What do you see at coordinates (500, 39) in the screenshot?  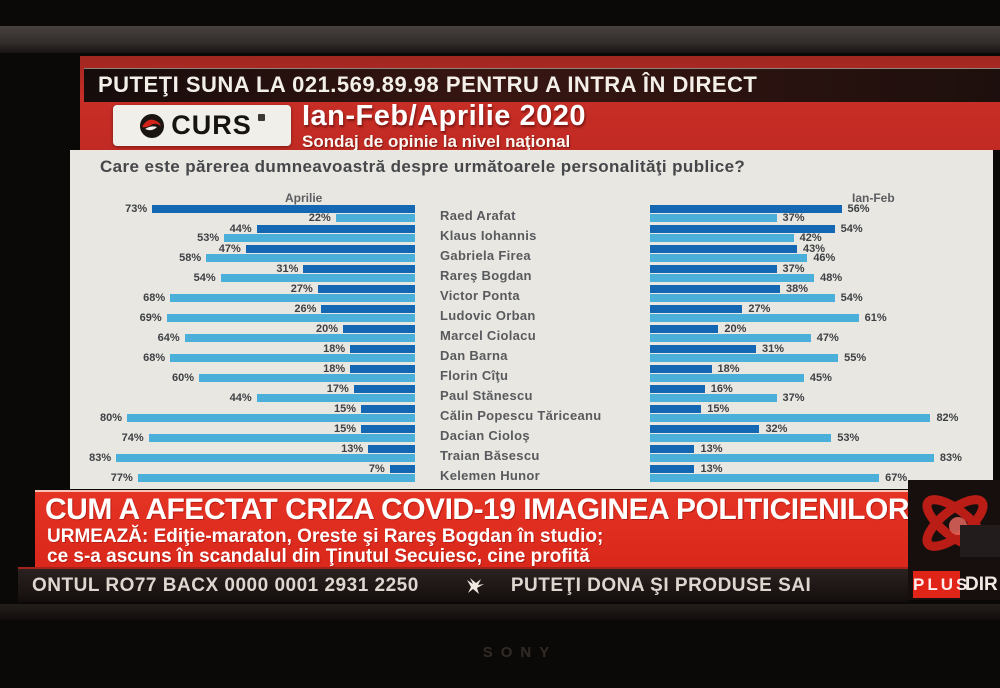 I see `tv-bezel-top` at bounding box center [500, 39].